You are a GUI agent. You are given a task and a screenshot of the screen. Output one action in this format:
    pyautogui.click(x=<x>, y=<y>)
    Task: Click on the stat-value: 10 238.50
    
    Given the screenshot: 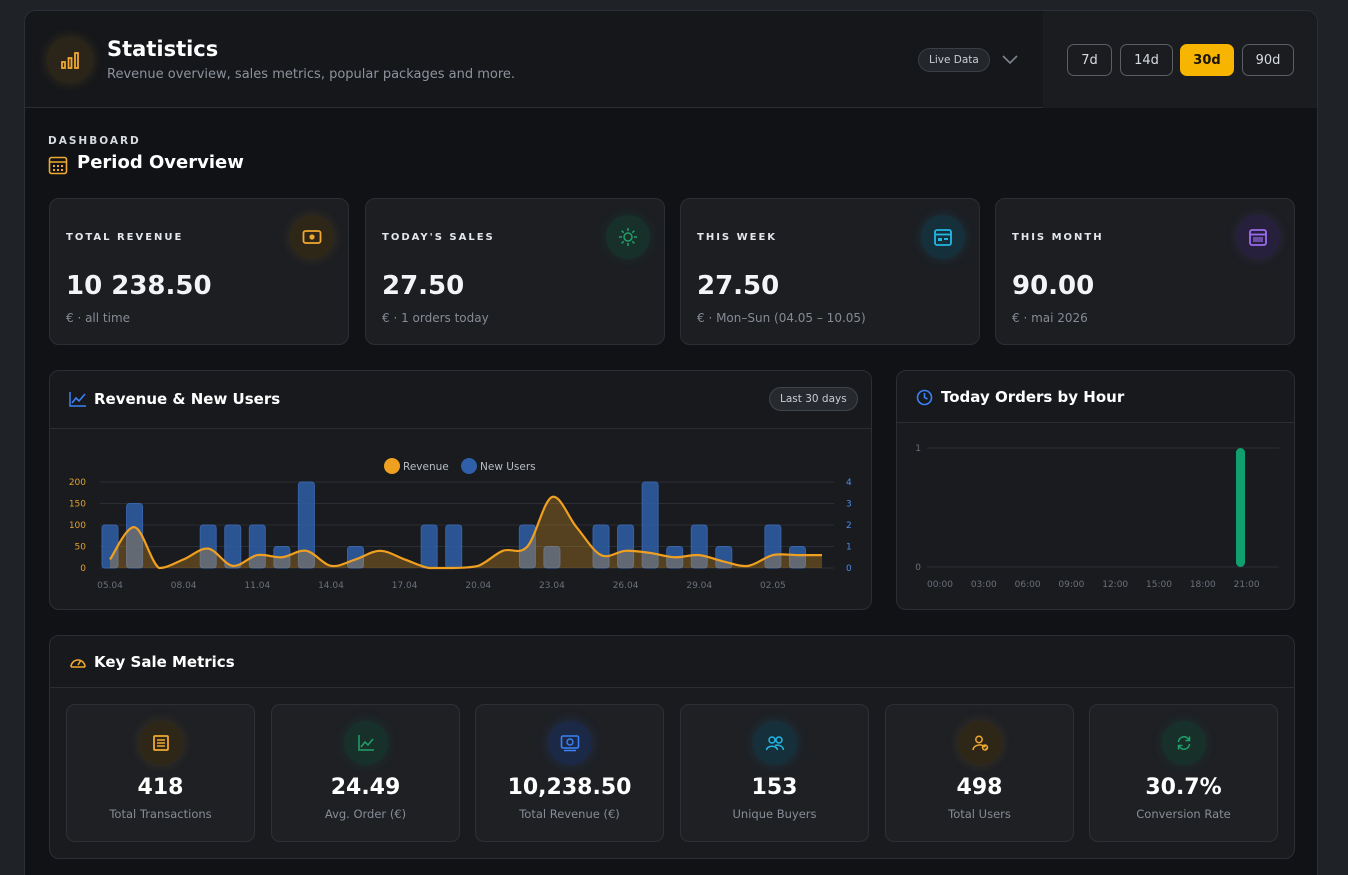 What is the action you would take?
    pyautogui.click(x=139, y=286)
    